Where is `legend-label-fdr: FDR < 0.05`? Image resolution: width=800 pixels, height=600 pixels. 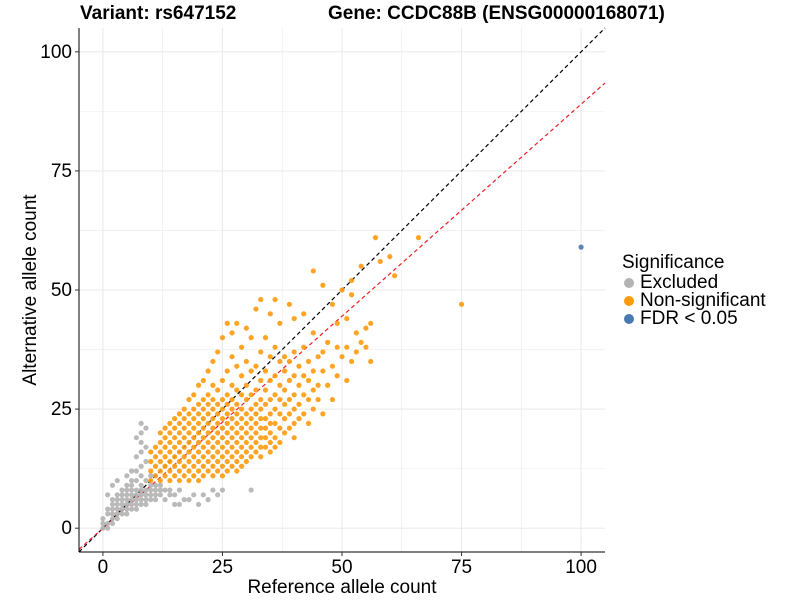
legend-label-fdr: FDR < 0.05 is located at coordinates (689, 318).